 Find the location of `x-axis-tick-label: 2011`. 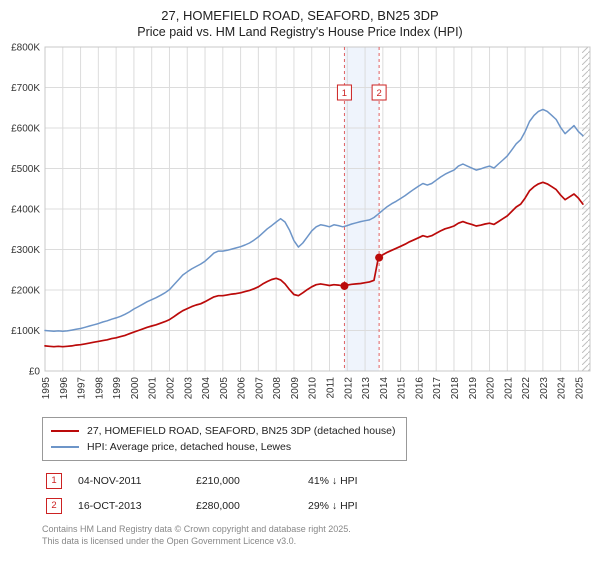

x-axis-tick-label: 2011 is located at coordinates (331, 388).